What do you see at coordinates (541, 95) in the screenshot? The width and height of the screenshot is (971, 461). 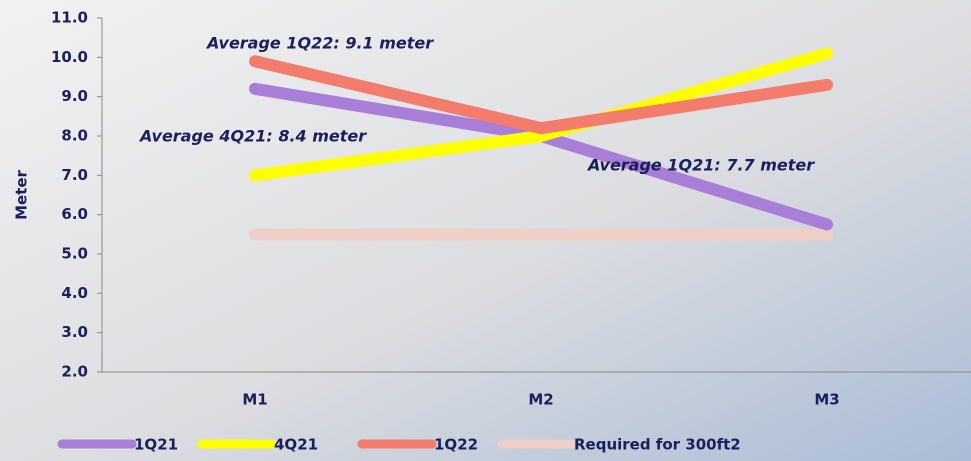 I see `series-line` at bounding box center [541, 95].